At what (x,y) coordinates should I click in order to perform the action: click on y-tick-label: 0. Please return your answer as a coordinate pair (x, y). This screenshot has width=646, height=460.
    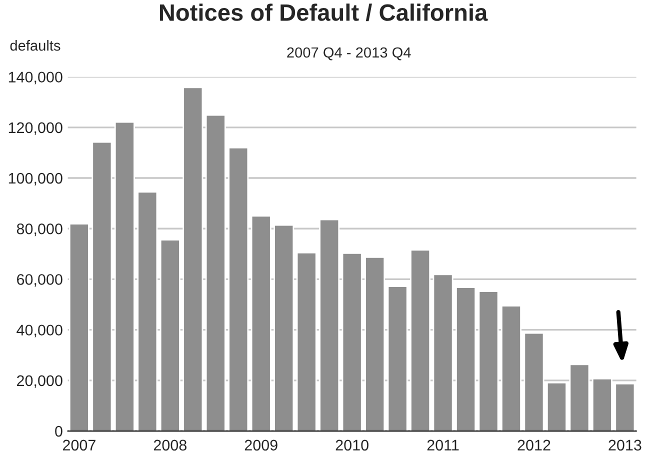
    Looking at the image, I should click on (58, 431).